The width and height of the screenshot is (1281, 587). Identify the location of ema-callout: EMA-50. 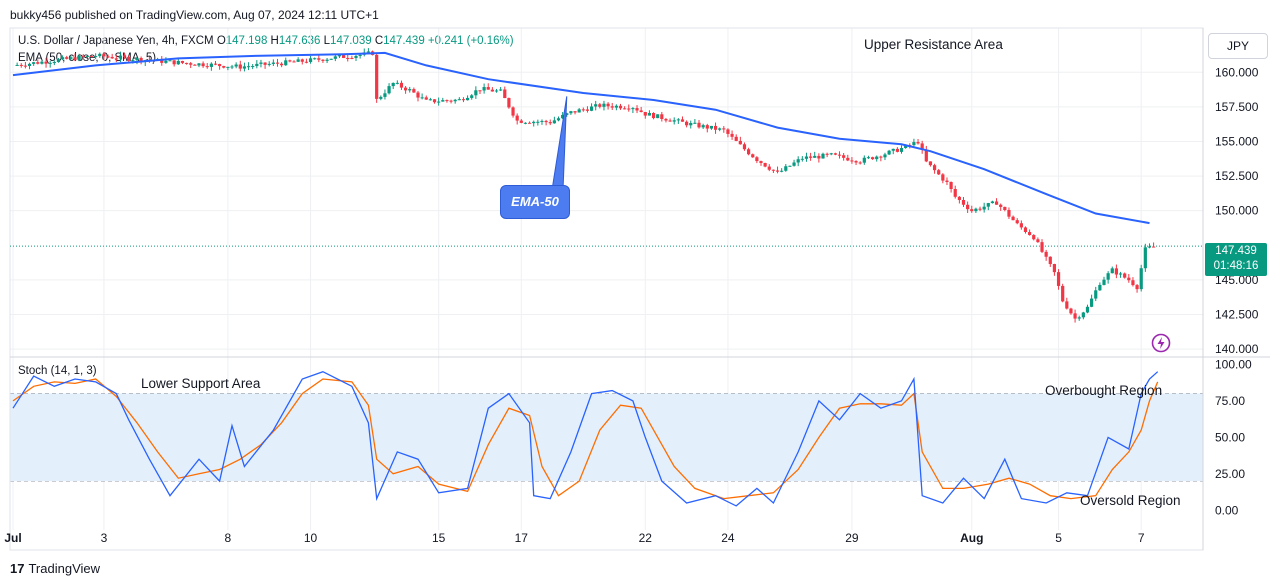
(535, 202).